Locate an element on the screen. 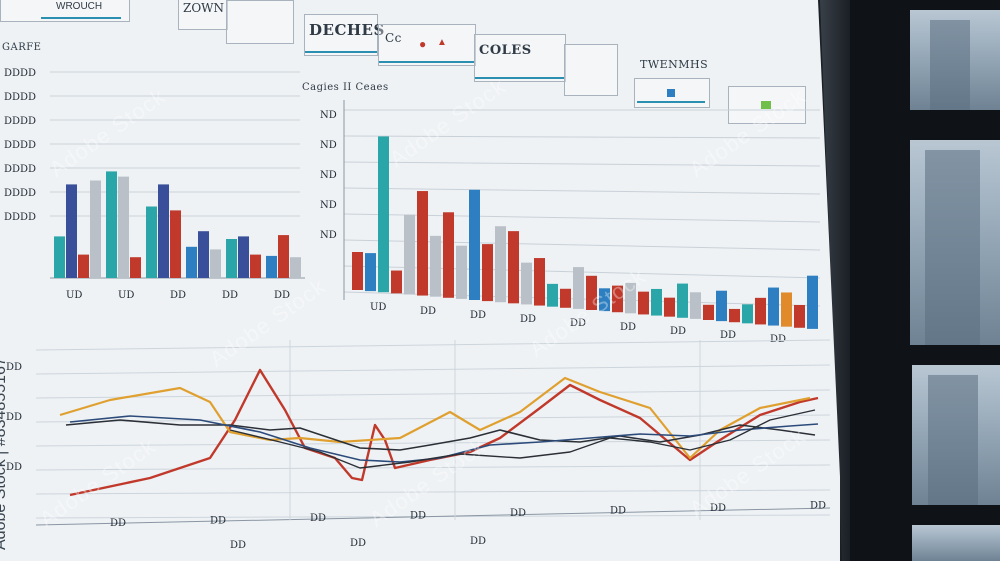 Image resolution: width=1000 pixels, height=561 pixels. legend-box is located at coordinates (672, 93).